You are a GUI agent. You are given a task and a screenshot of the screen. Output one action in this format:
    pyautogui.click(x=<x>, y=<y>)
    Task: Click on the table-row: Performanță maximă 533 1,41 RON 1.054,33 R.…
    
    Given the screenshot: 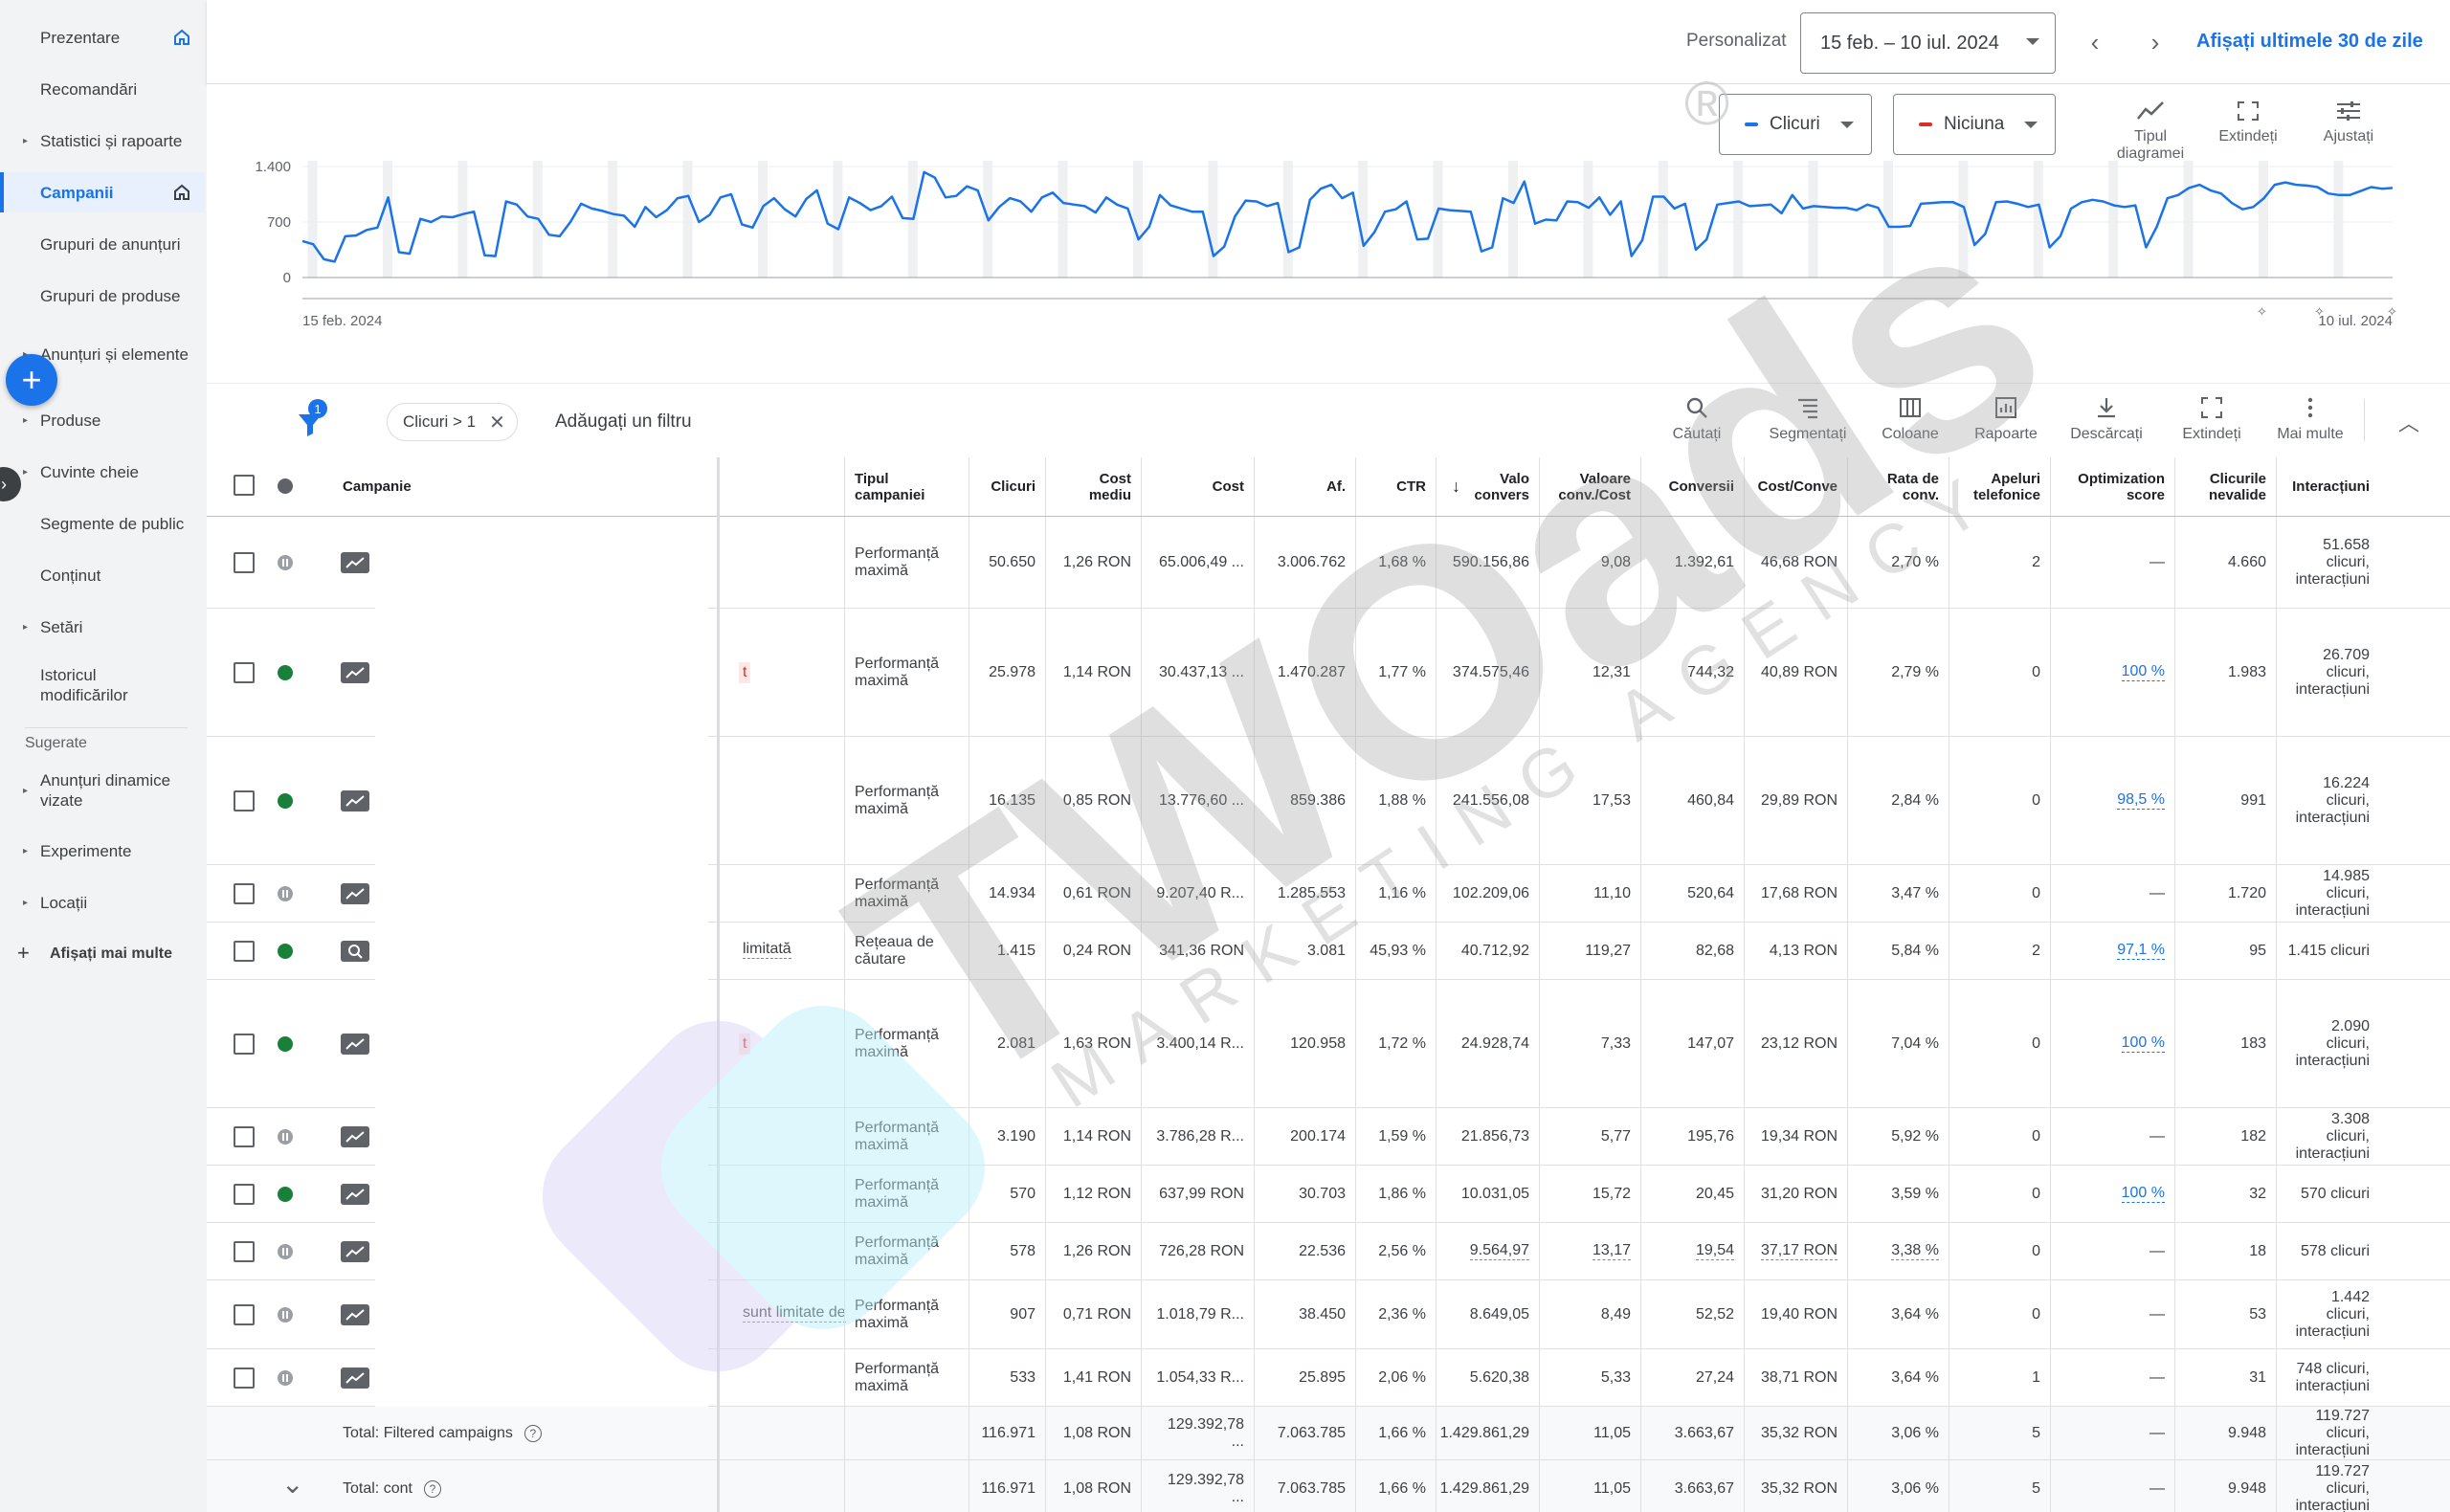 What is the action you would take?
    pyautogui.click(x=1328, y=1378)
    